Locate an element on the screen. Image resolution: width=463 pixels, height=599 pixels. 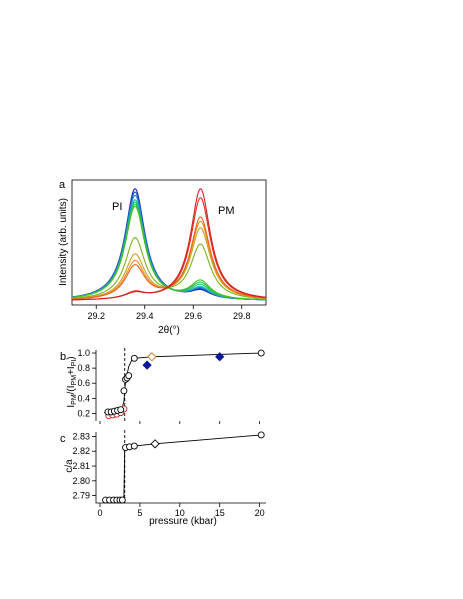
panel-a-curves is located at coordinates (169, 244).